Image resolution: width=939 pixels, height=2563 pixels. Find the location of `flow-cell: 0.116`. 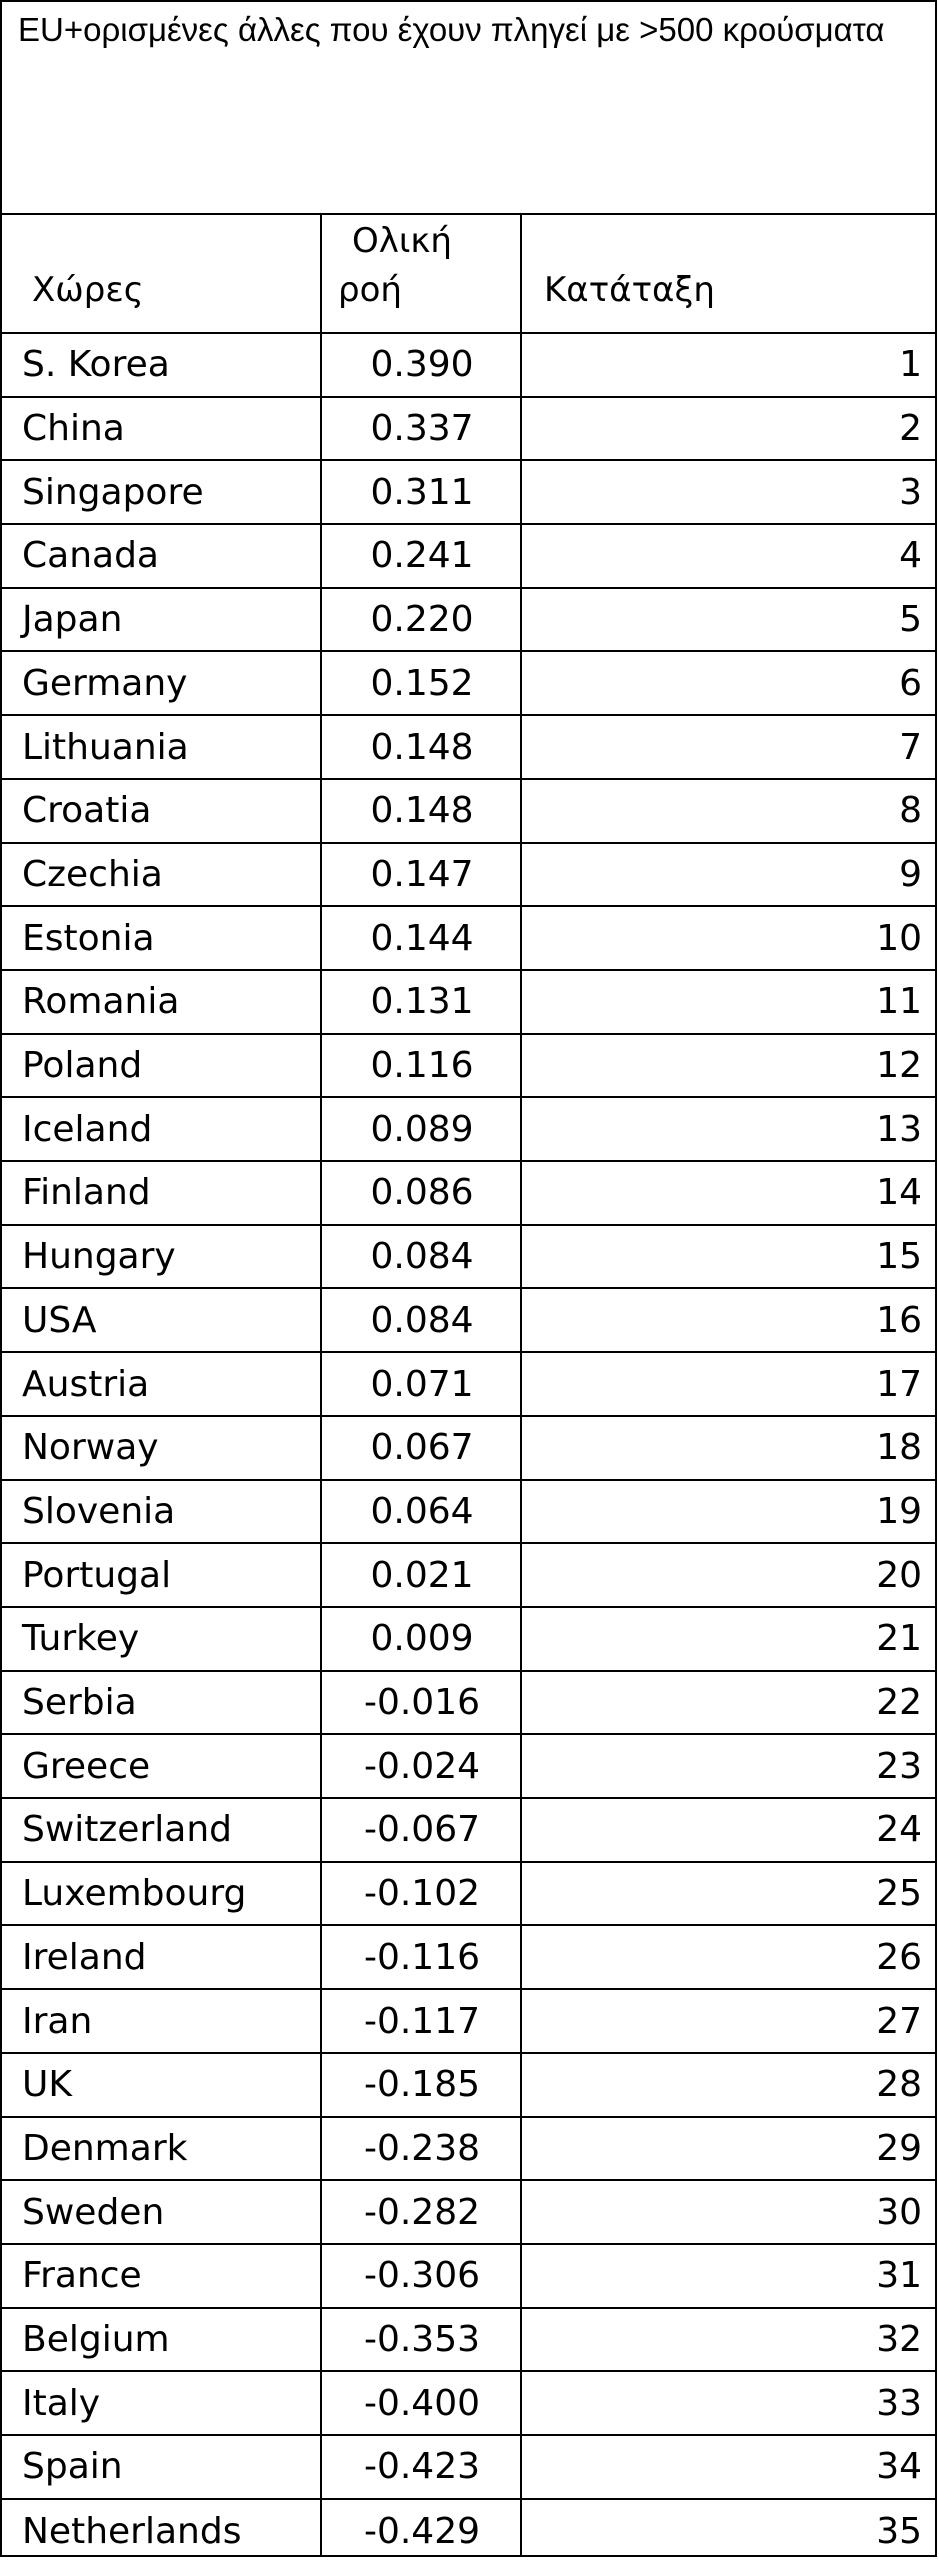

flow-cell: 0.116 is located at coordinates (422, 1066).